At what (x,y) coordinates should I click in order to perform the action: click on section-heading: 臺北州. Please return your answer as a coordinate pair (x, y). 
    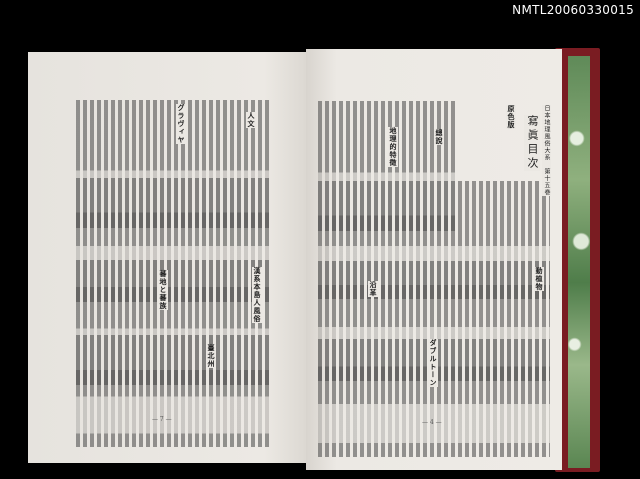
    Looking at the image, I should click on (211, 356).